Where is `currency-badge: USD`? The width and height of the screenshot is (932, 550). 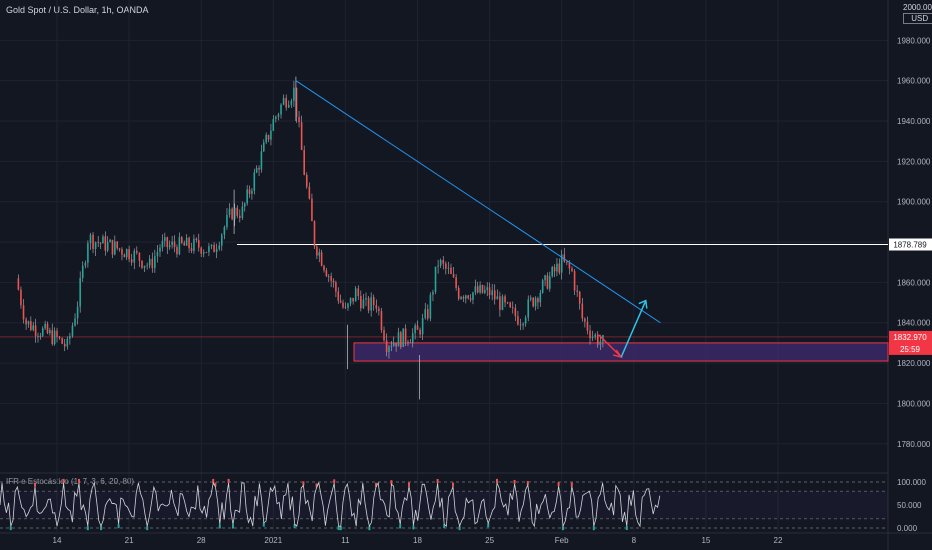
currency-badge: USD is located at coordinates (917, 18).